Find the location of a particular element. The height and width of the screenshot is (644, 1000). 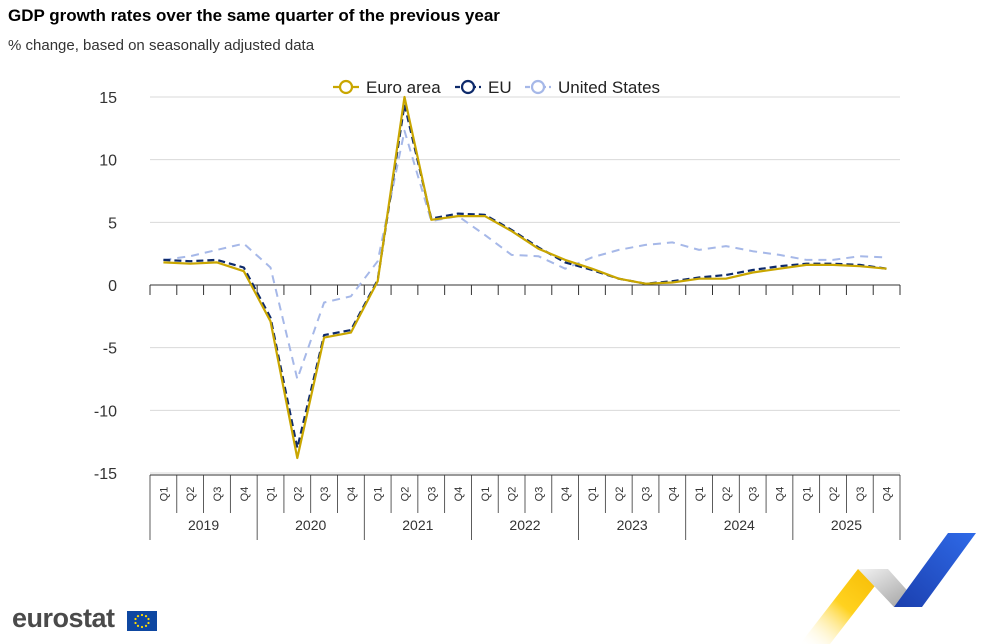

eurostat-logo: eurostat is located at coordinates (63, 618).